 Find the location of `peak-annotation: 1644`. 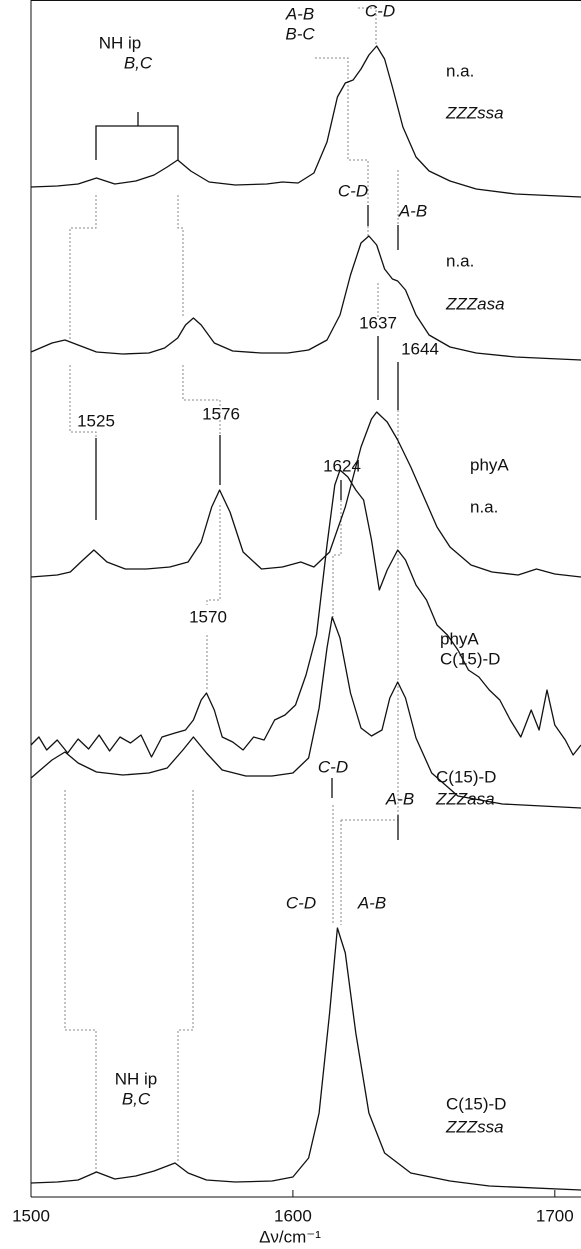

peak-annotation: 1644 is located at coordinates (420, 348).